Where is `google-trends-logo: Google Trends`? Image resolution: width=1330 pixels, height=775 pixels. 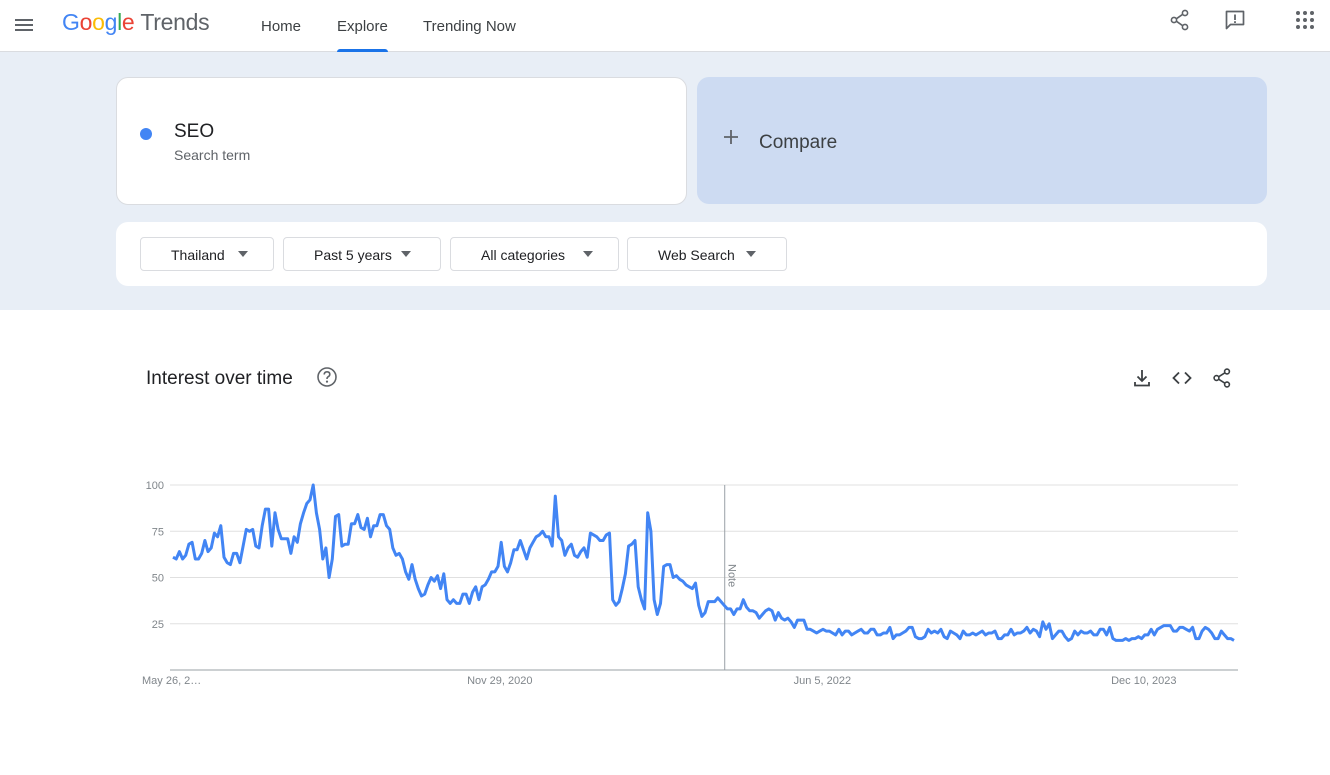 google-trends-logo: Google Trends is located at coordinates (136, 22).